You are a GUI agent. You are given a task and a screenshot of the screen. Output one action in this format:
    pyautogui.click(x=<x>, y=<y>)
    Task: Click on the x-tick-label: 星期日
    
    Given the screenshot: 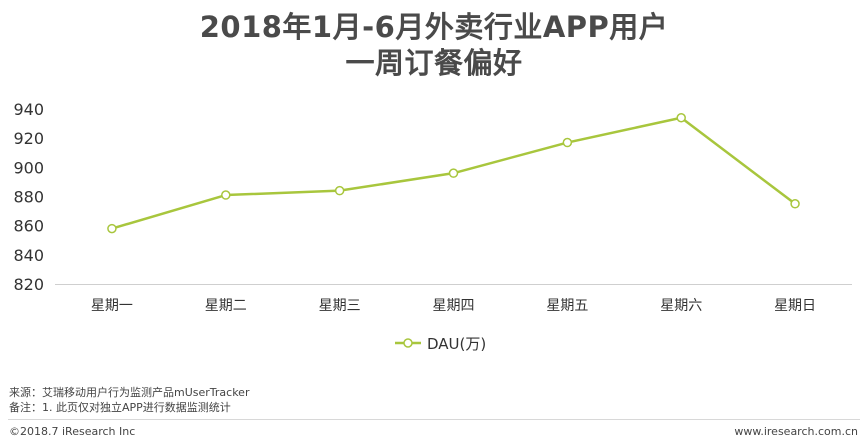 What is the action you would take?
    pyautogui.click(x=795, y=306)
    